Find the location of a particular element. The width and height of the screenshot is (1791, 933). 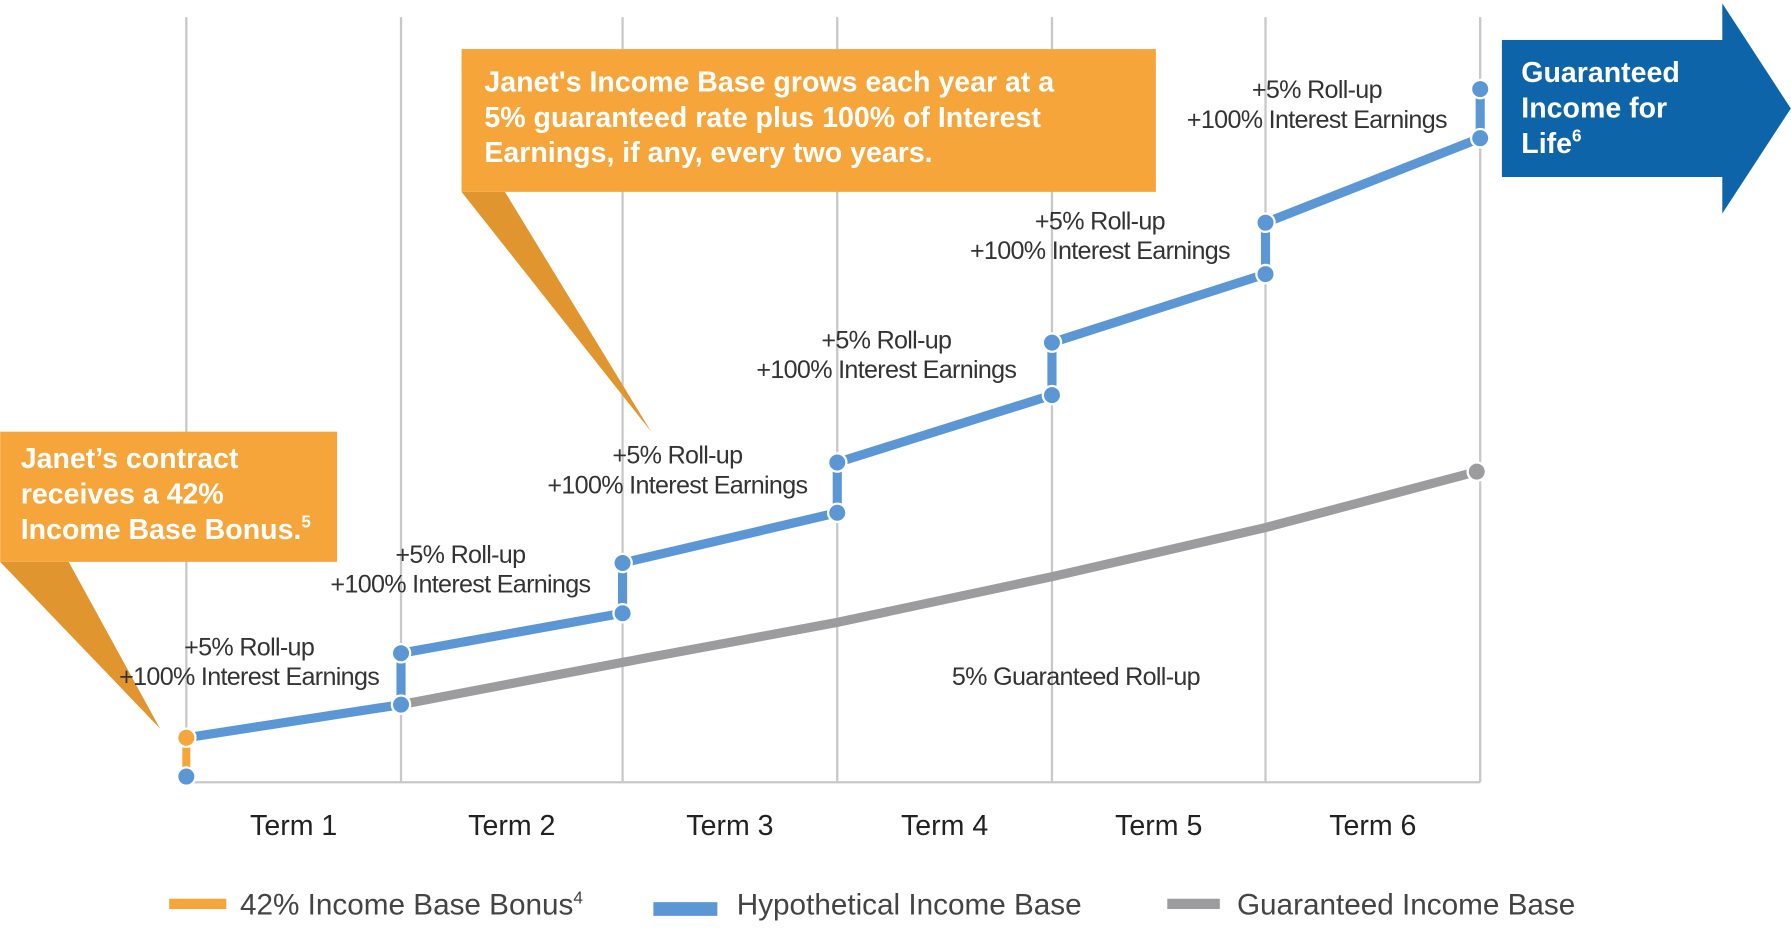

legend-label: Guaranteed Income Base is located at coordinates (1406, 905).